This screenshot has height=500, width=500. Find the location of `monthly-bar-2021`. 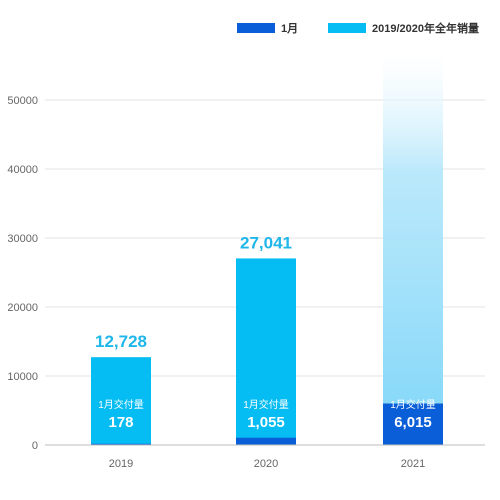

monthly-bar-2021 is located at coordinates (413, 424).